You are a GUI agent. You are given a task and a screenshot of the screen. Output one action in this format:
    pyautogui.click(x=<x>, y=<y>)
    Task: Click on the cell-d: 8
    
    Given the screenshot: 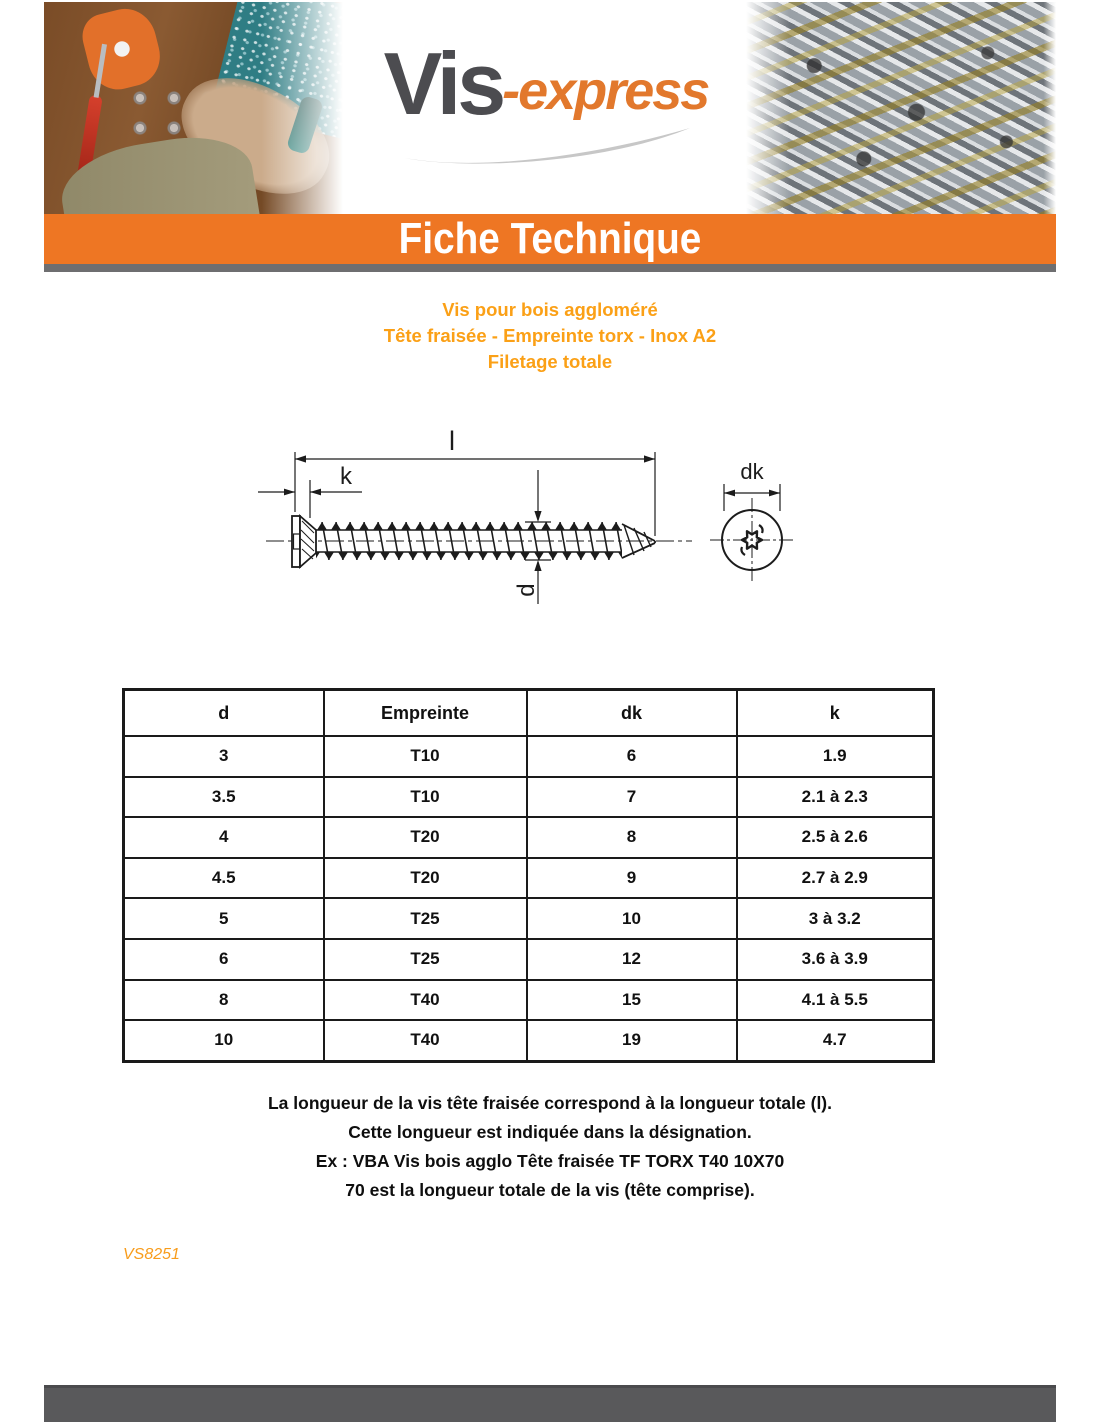 What is the action you would take?
    pyautogui.click(x=223, y=1000)
    